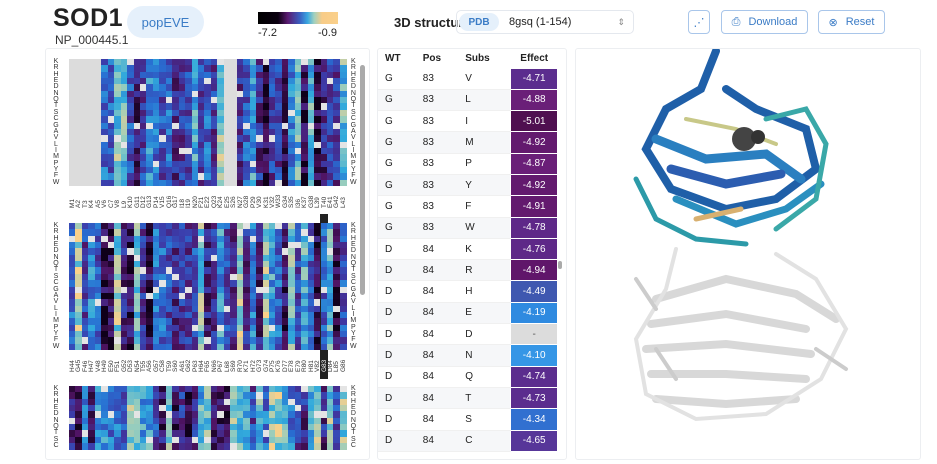 The height and width of the screenshot is (464, 937). What do you see at coordinates (560, 265) in the screenshot?
I see `table-scrollbar` at bounding box center [560, 265].